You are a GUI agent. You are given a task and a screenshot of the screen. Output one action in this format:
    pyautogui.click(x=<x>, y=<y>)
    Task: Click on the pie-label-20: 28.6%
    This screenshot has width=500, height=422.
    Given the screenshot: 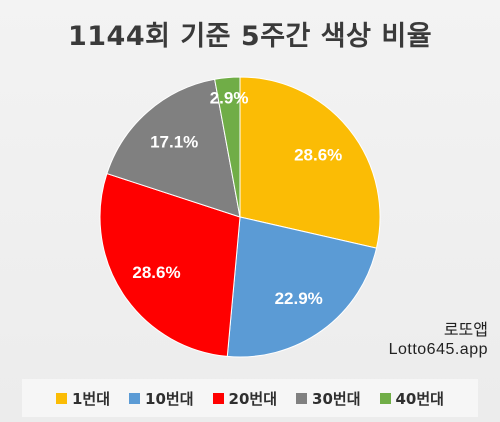 What is the action you would take?
    pyautogui.click(x=156, y=272)
    